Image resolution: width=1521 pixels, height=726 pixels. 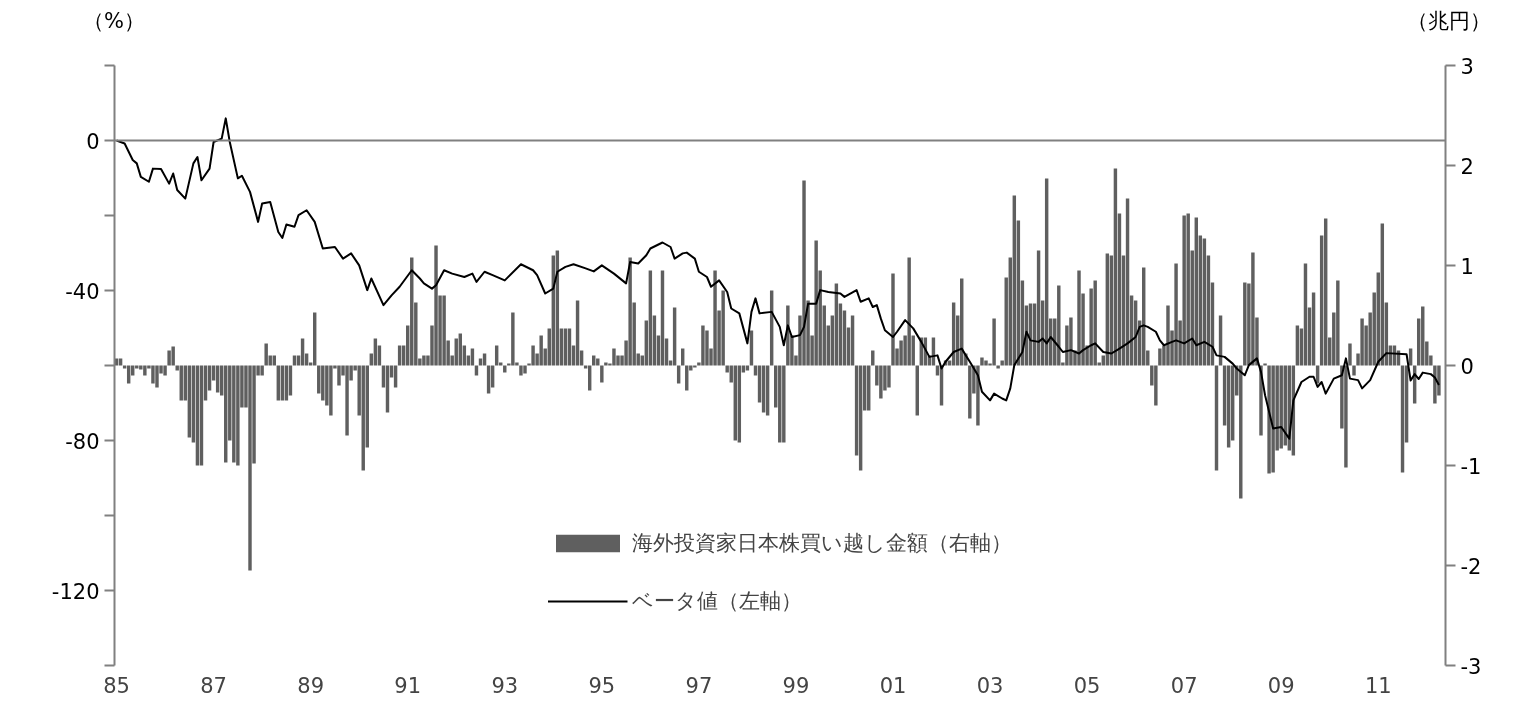 I want to click on x-tick-label: 99, so click(x=796, y=685).